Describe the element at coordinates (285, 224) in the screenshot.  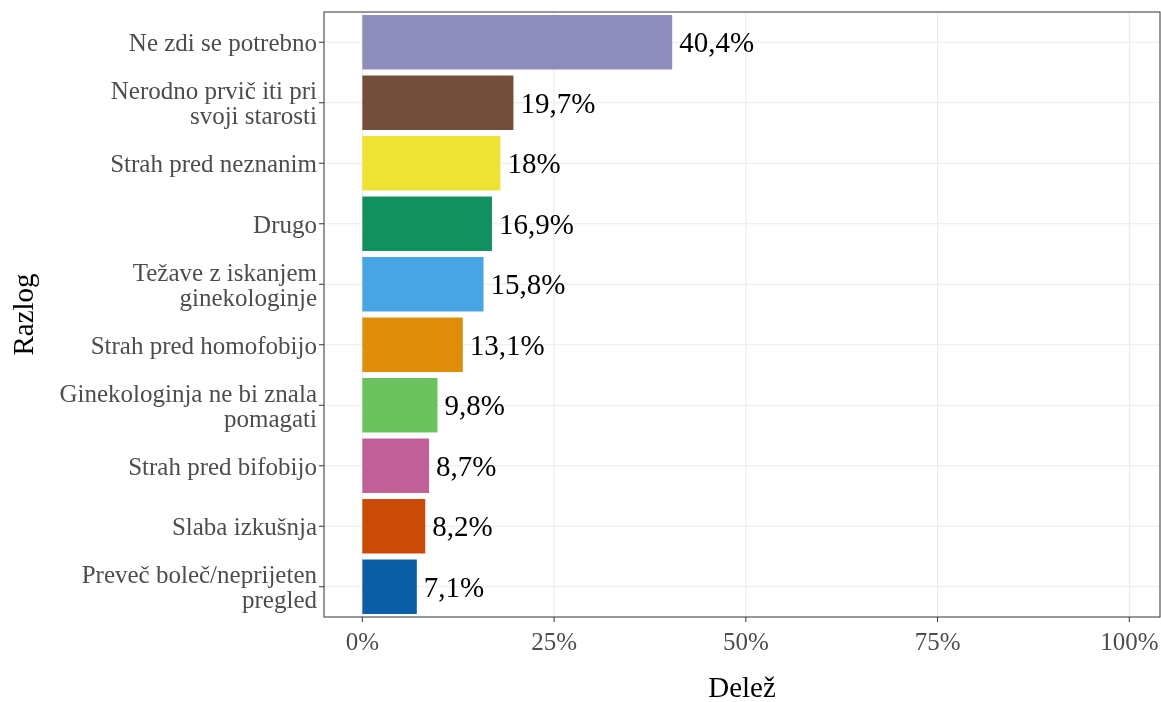
I see `y-tick-label: Drugo` at that location.